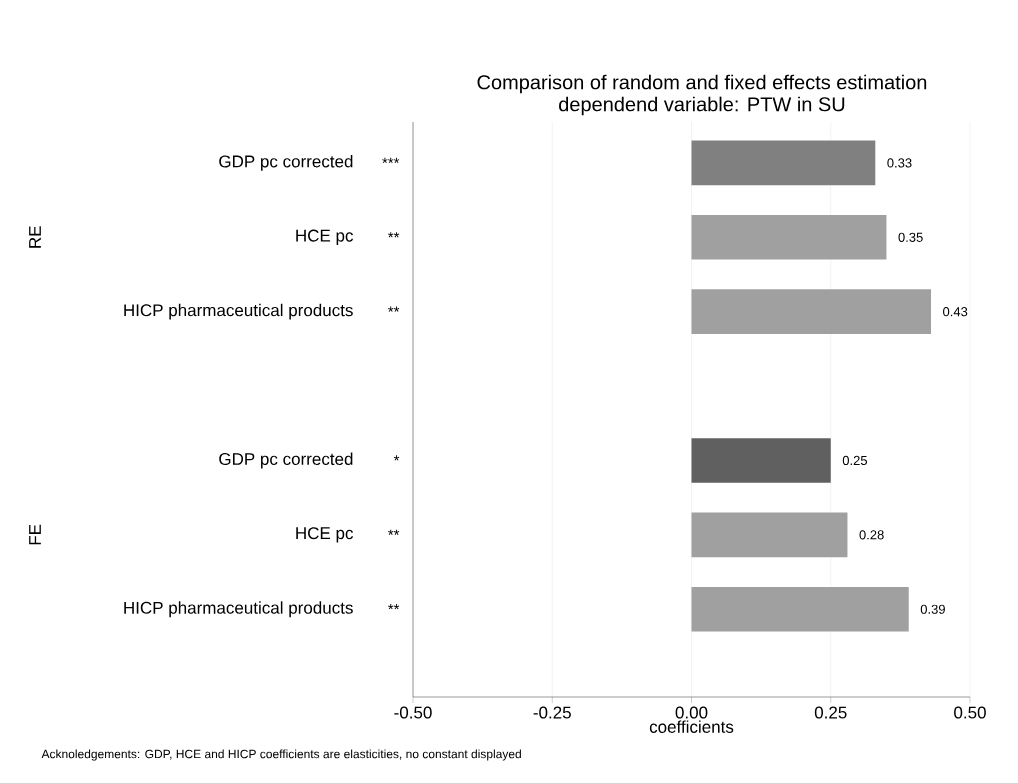  Describe the element at coordinates (899, 163) in the screenshot. I see `data-label: 0.33` at that location.